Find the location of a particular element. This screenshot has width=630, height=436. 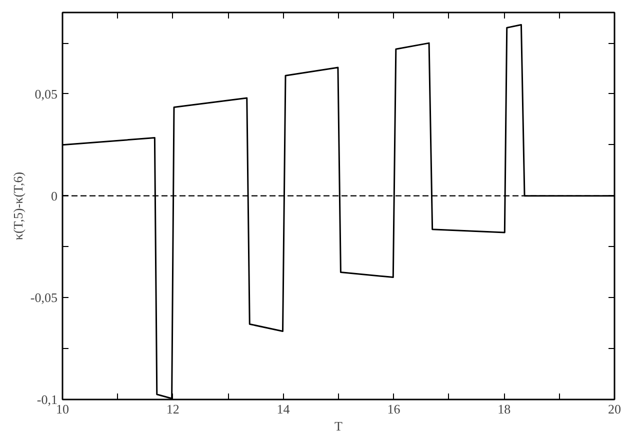

x-tick-label: 12 is located at coordinates (173, 409).